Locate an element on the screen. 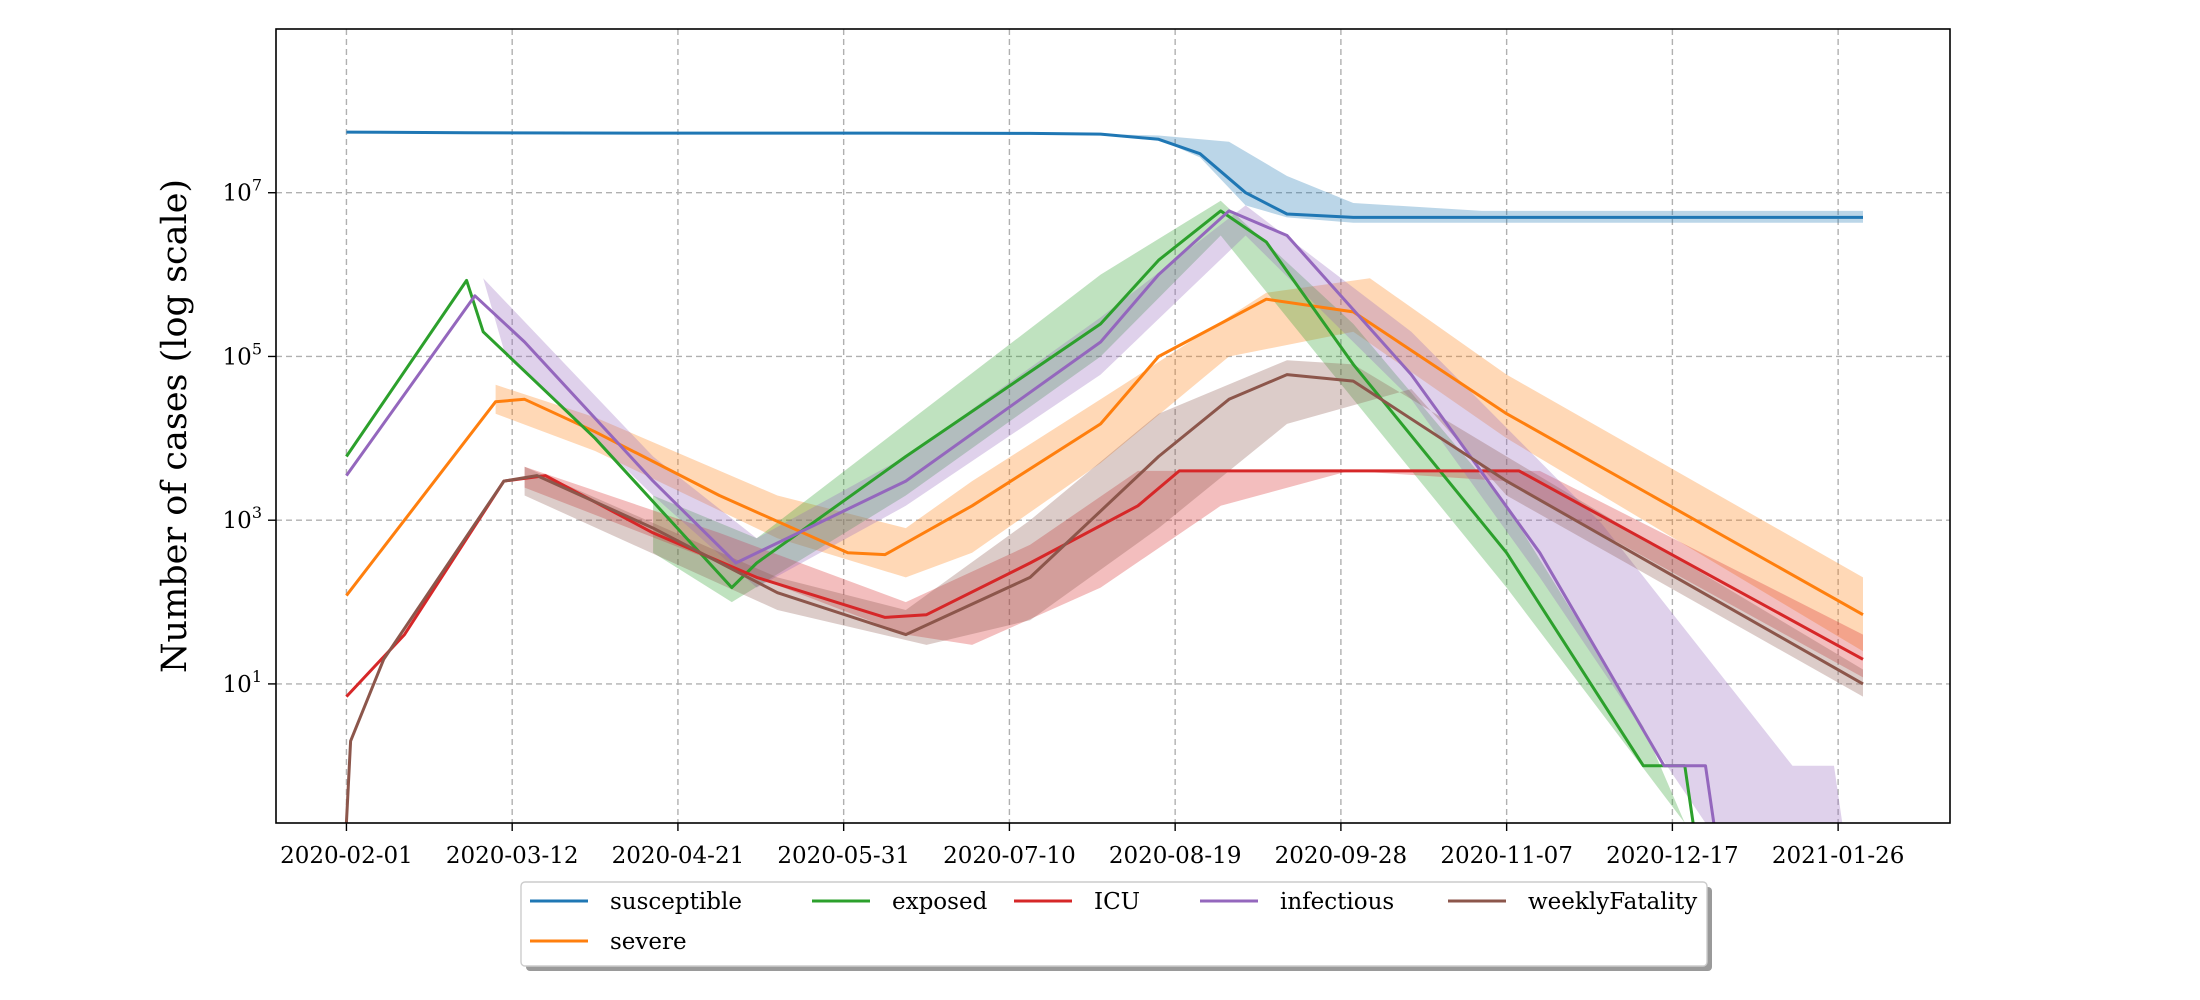 The image size is (2200, 1000). band-susceptible is located at coordinates (1104, 177).